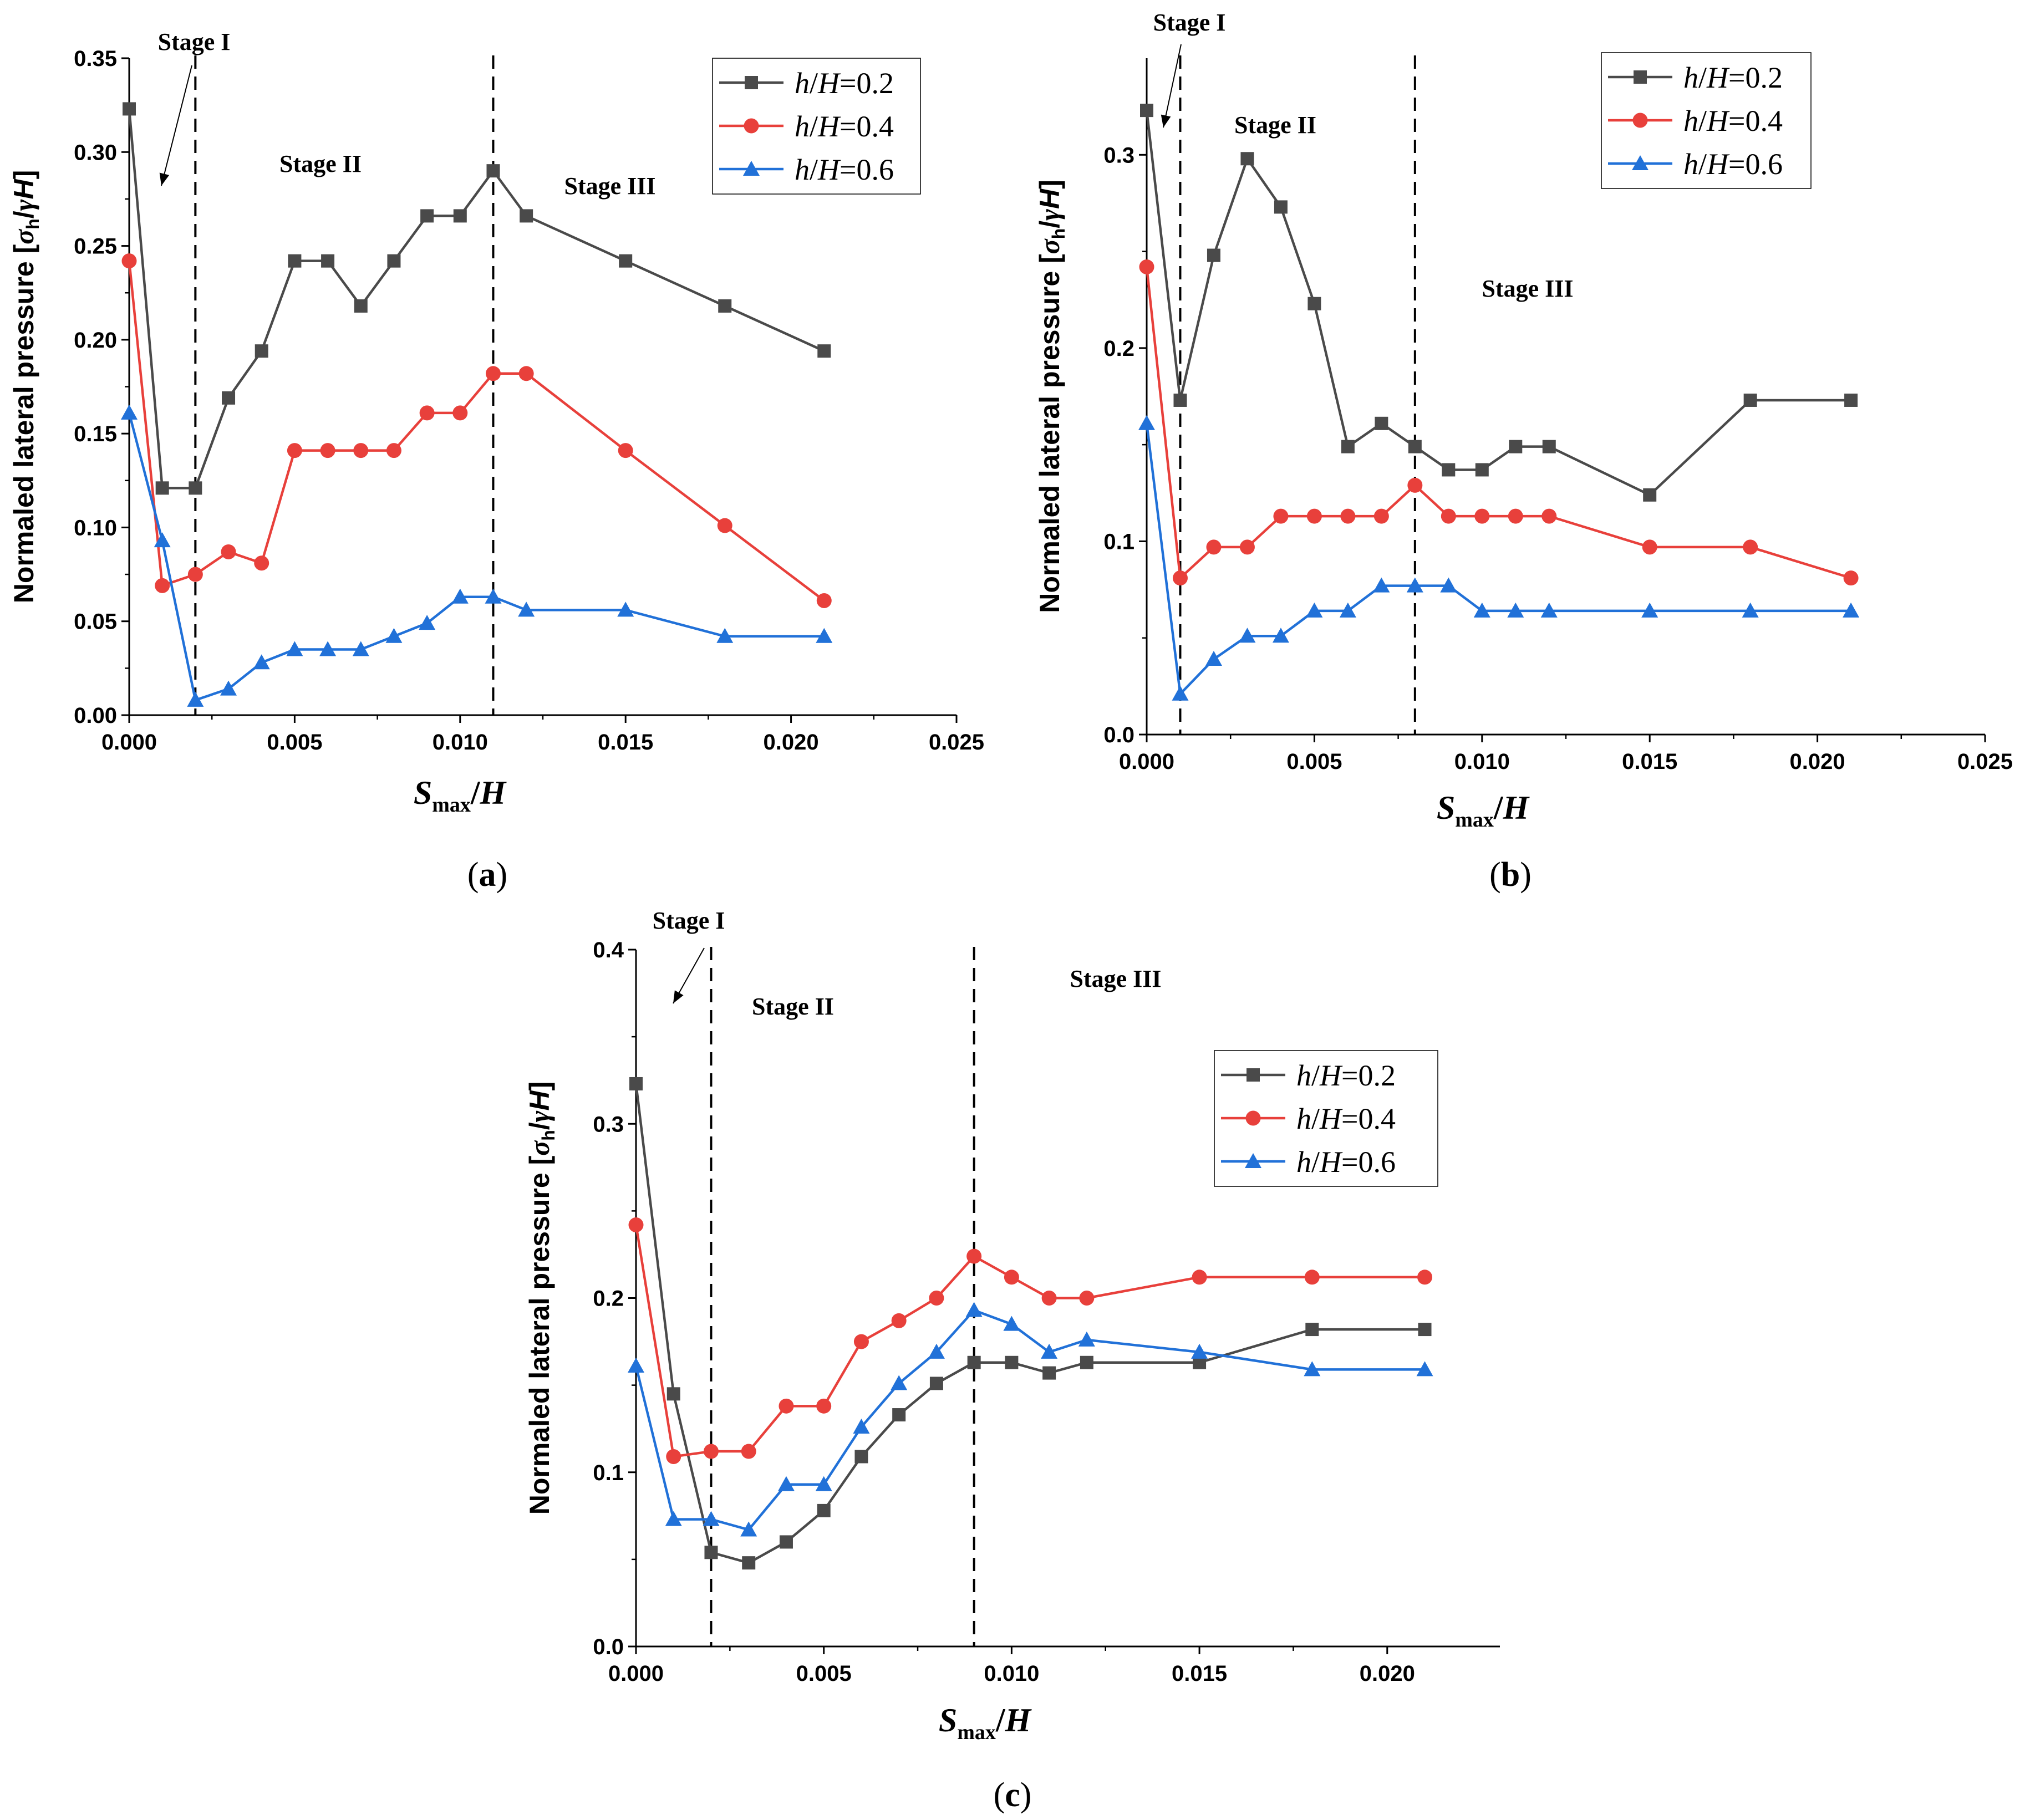 This screenshot has height=1820, width=2030. What do you see at coordinates (460, 742) in the screenshot?
I see `x-tick-label: 0.010` at bounding box center [460, 742].